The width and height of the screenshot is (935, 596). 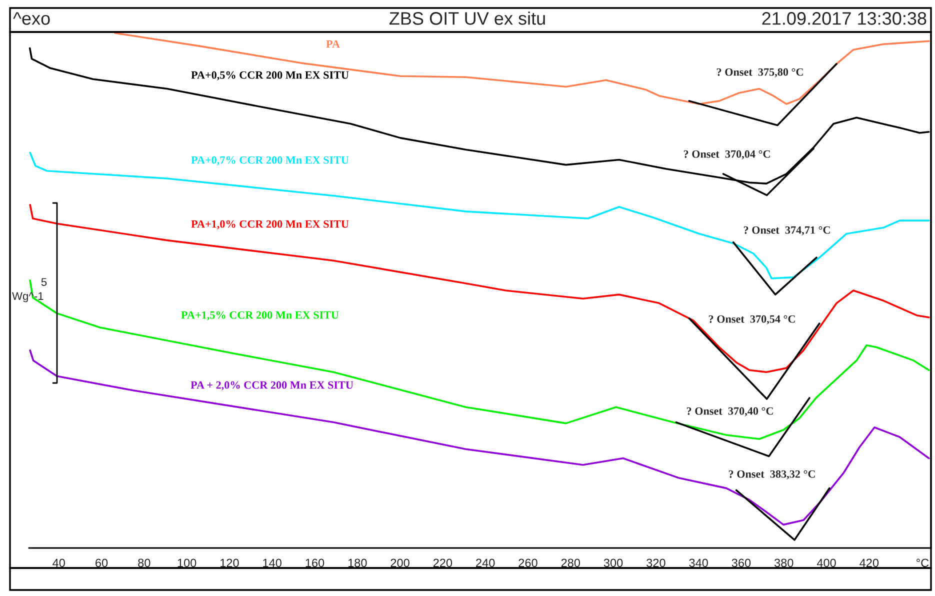 What do you see at coordinates (741, 563) in the screenshot?
I see `x-tick-label: 360` at bounding box center [741, 563].